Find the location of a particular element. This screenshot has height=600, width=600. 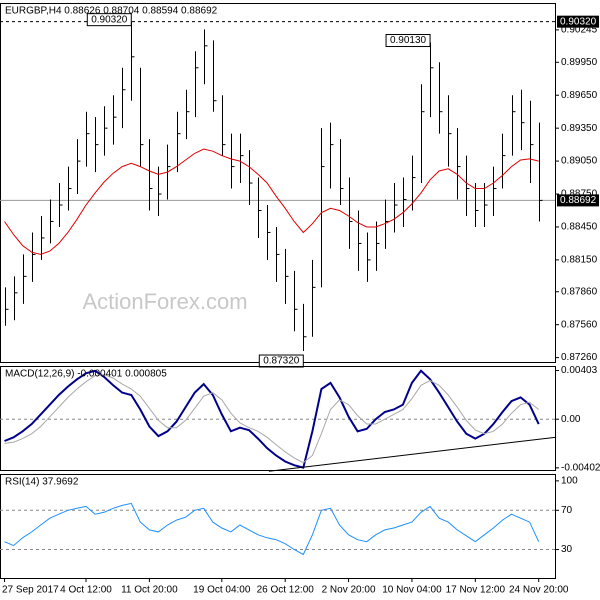

y-tick-label: 0.88750 is located at coordinates (579, 194).